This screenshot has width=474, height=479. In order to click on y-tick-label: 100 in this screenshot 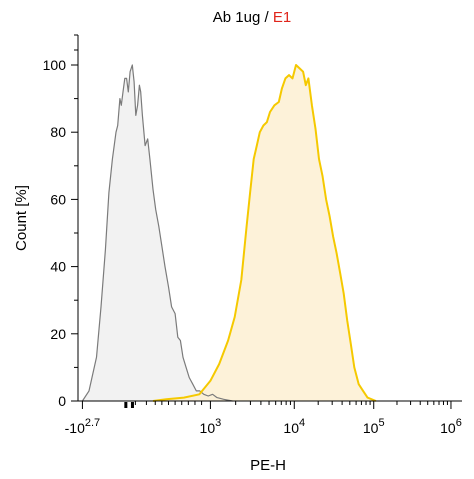, I will do `click(55, 65)`.